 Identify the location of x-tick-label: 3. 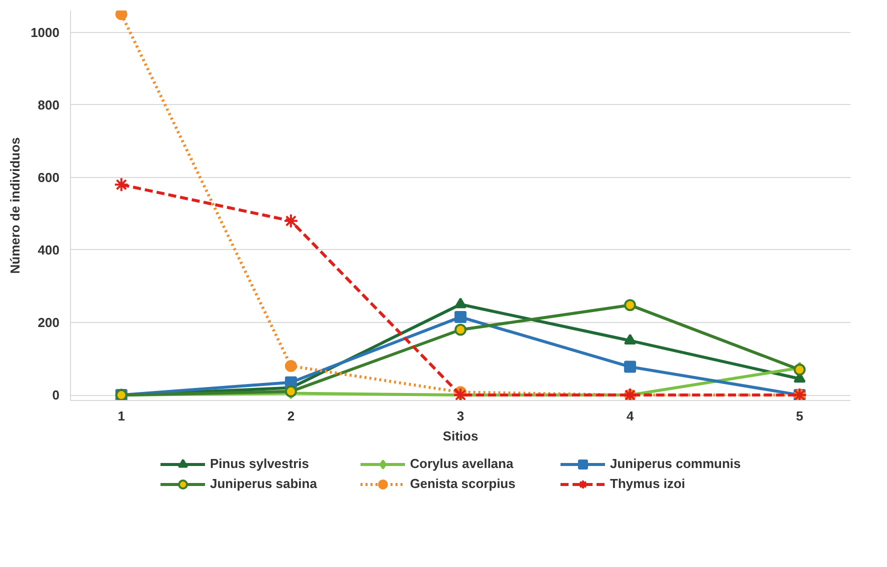
(460, 416).